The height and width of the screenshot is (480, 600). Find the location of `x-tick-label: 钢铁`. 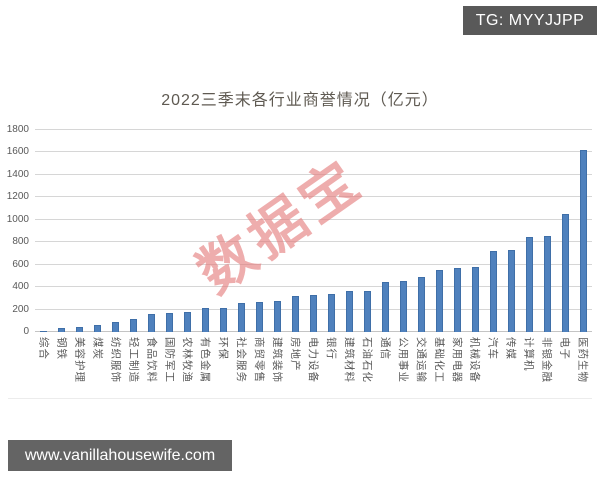

x-tick-label: 钢铁 is located at coordinates (61, 348).